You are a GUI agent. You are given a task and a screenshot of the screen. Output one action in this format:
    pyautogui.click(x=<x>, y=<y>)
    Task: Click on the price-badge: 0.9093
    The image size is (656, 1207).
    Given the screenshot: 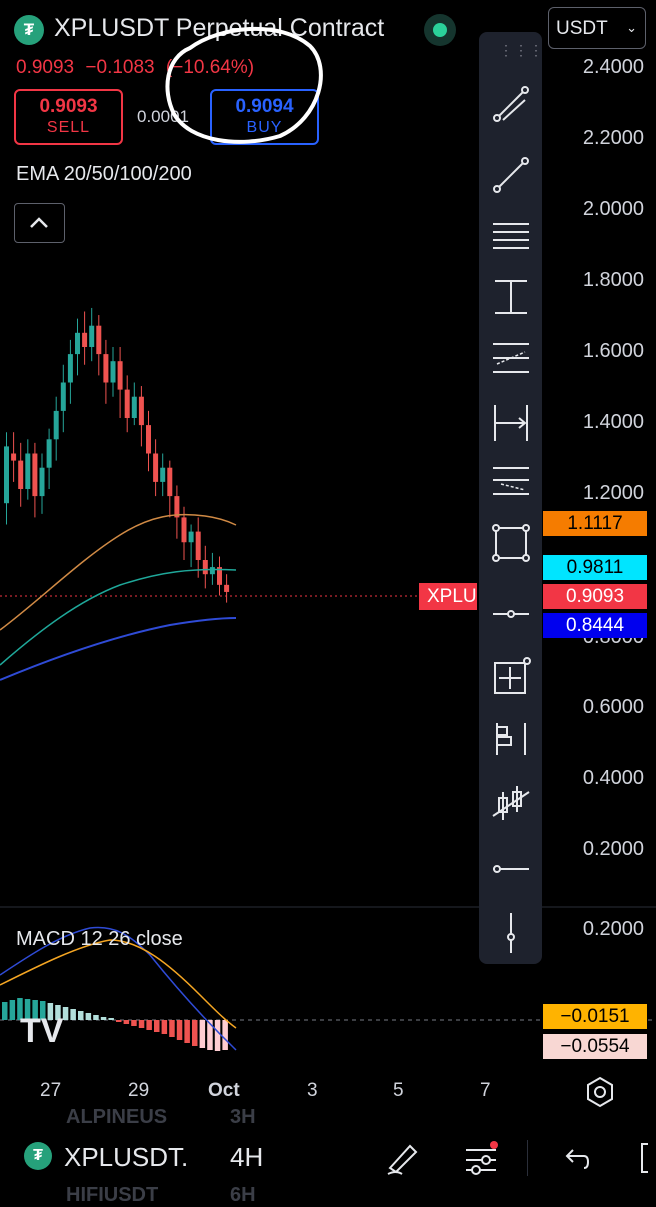 What is the action you would take?
    pyautogui.click(x=595, y=596)
    